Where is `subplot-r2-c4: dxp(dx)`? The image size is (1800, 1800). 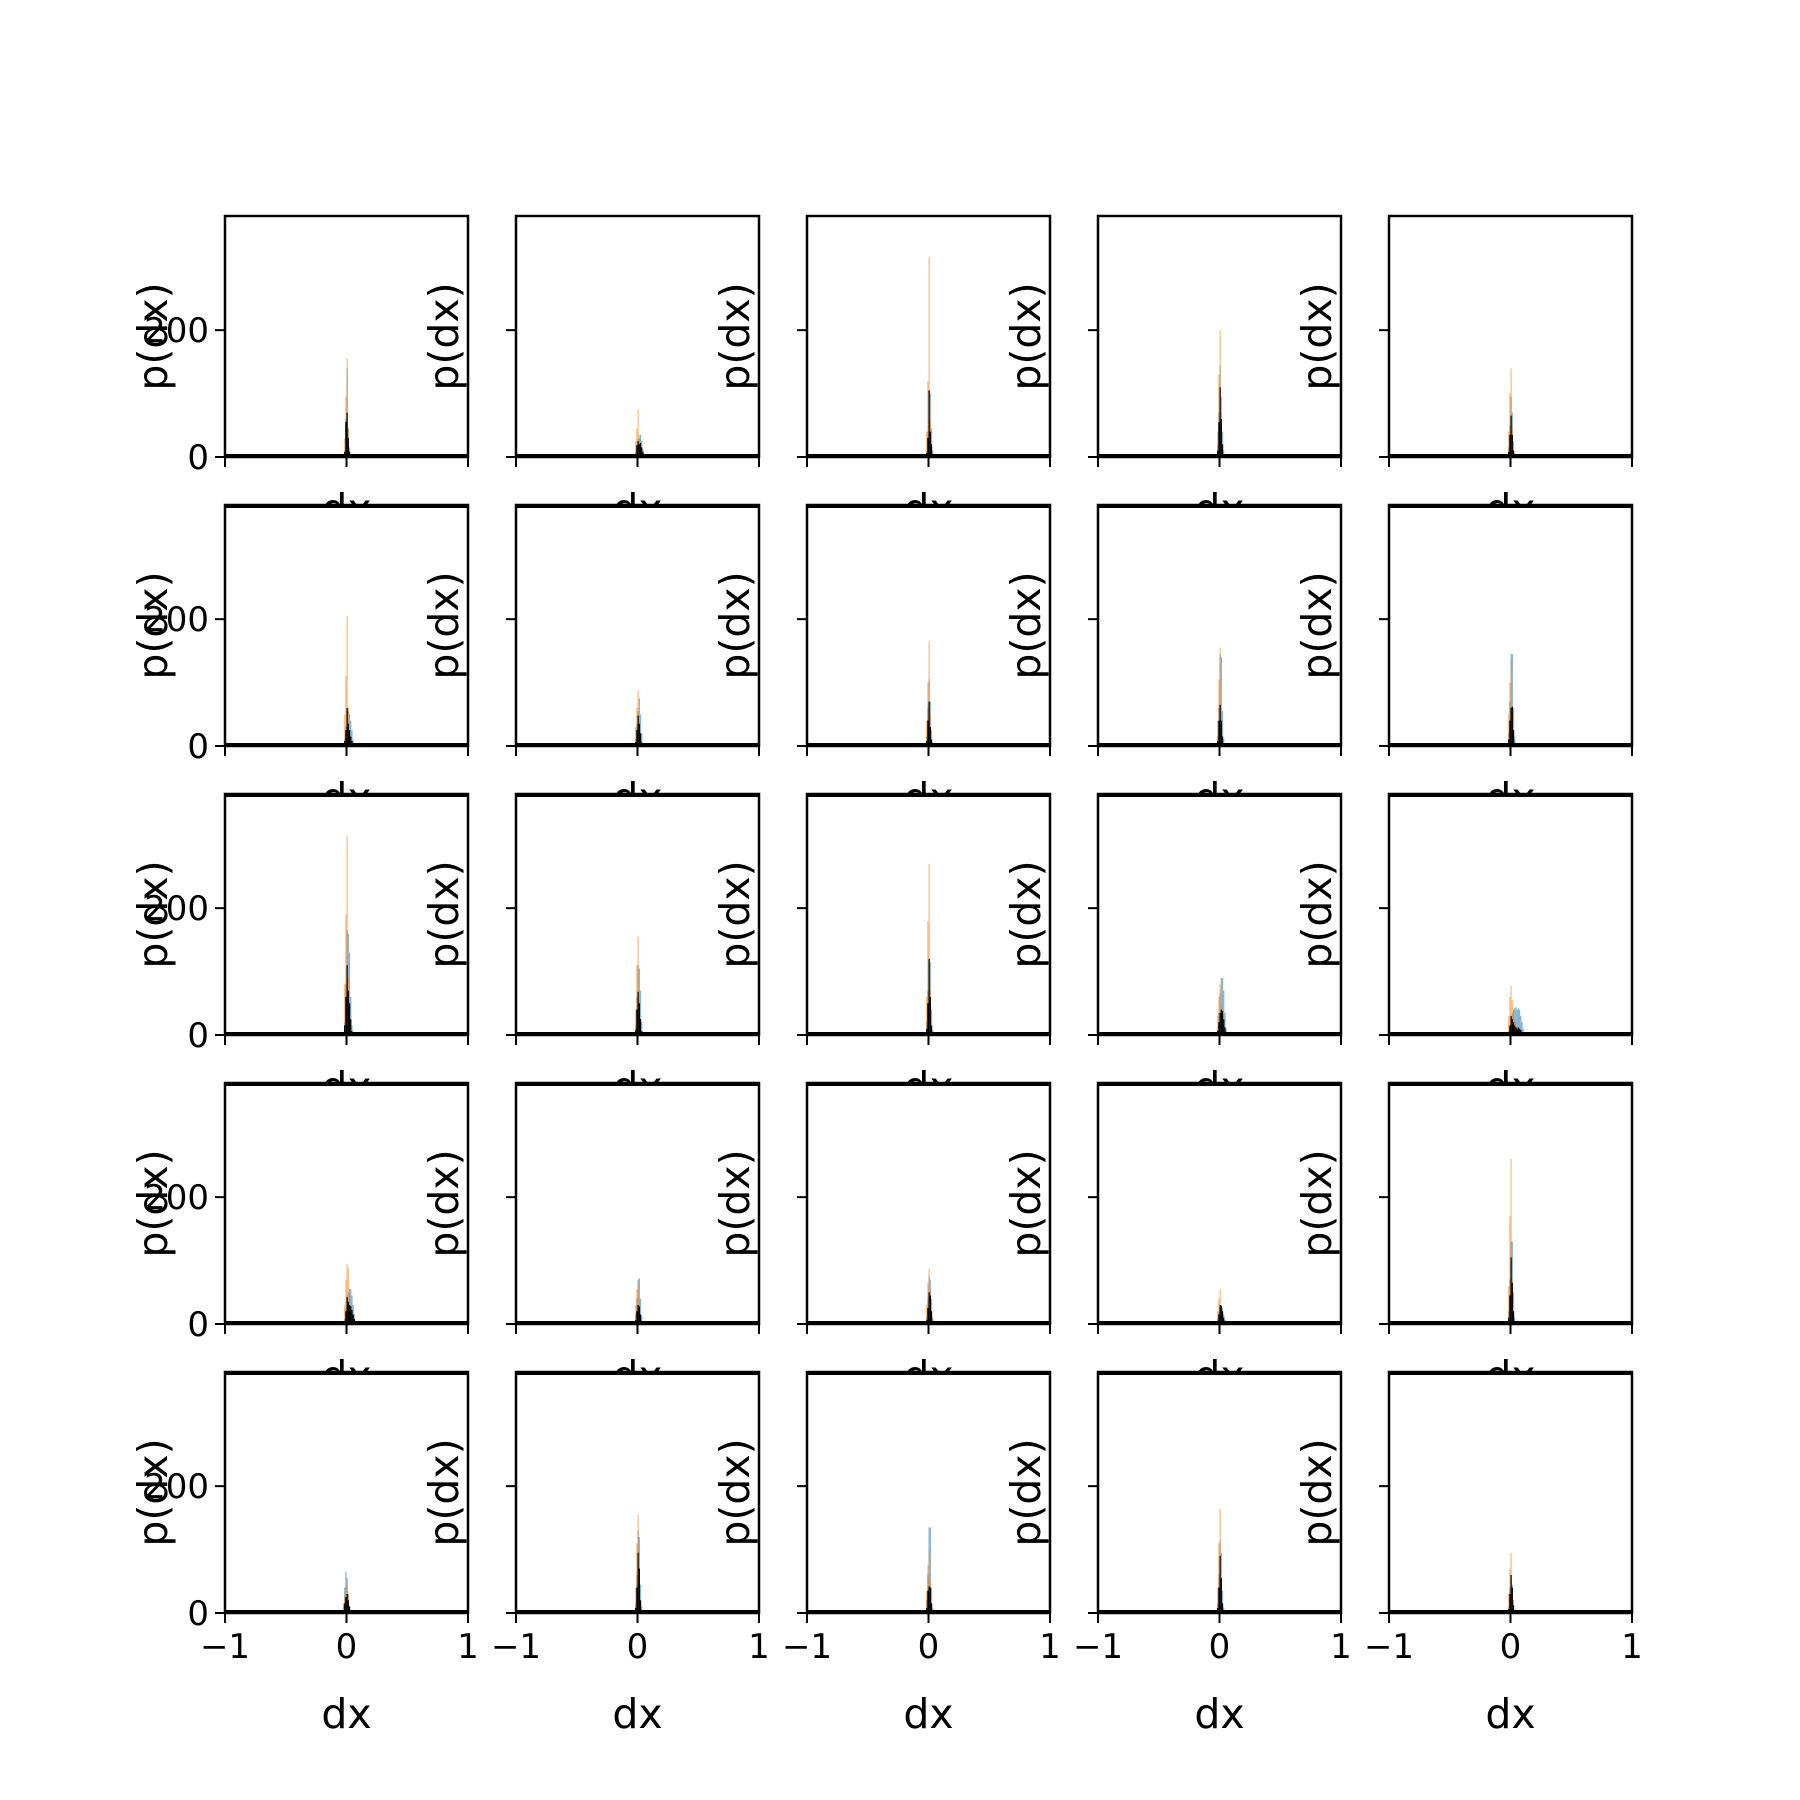 subplot-r2-c4: dxp(dx) is located at coordinates (1172, 662).